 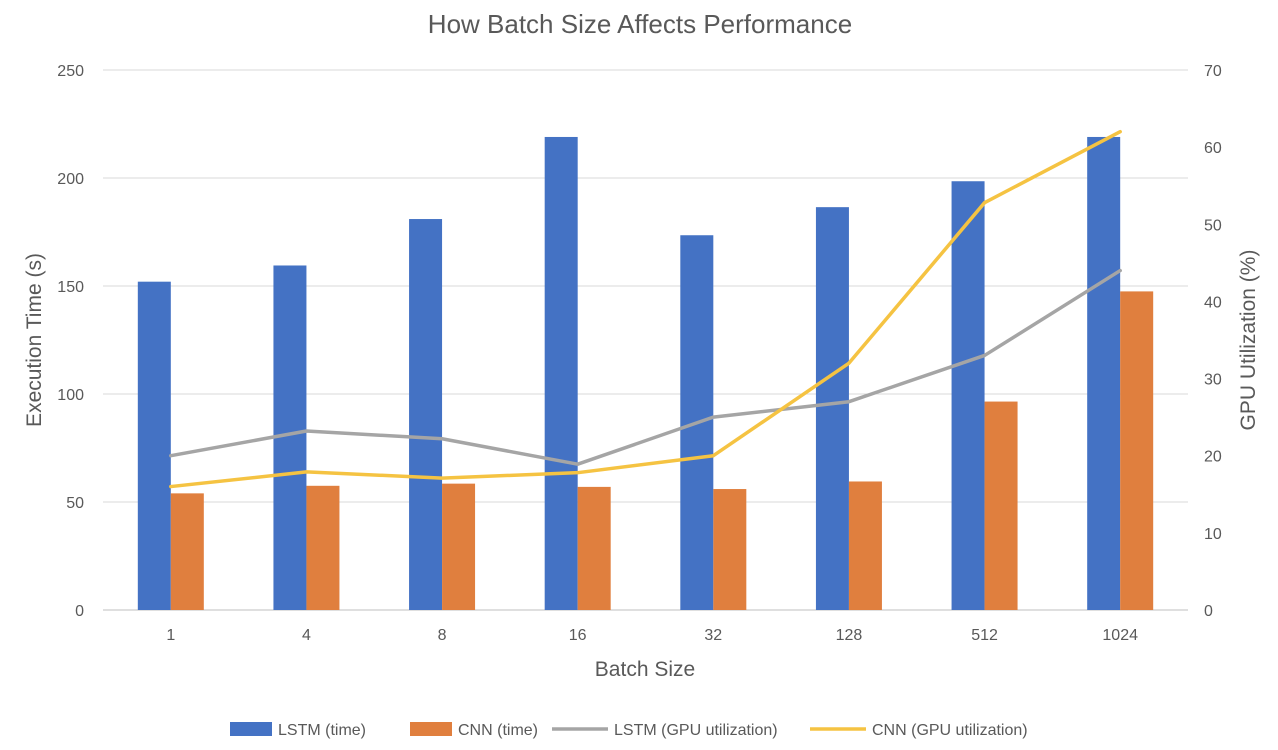 What do you see at coordinates (442, 635) in the screenshot?
I see `x-tick-label: 8` at bounding box center [442, 635].